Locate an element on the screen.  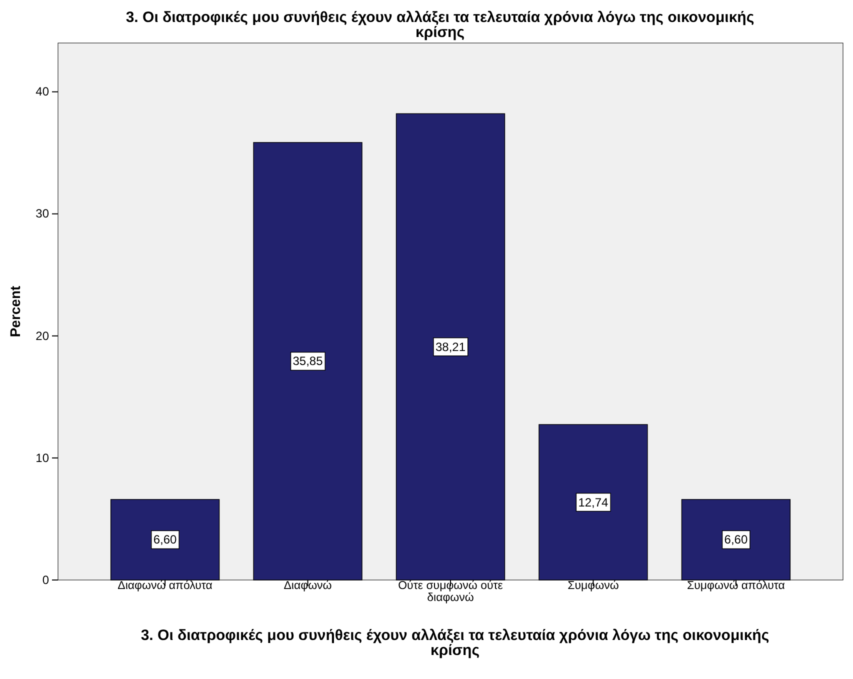
y-axis-title: Percent is located at coordinates (15, 311).